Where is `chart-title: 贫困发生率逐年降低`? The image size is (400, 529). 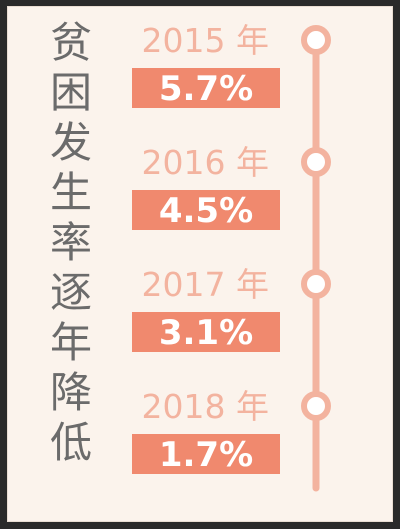 chart-title: 贫困发生率逐年降低 is located at coordinates (71, 243).